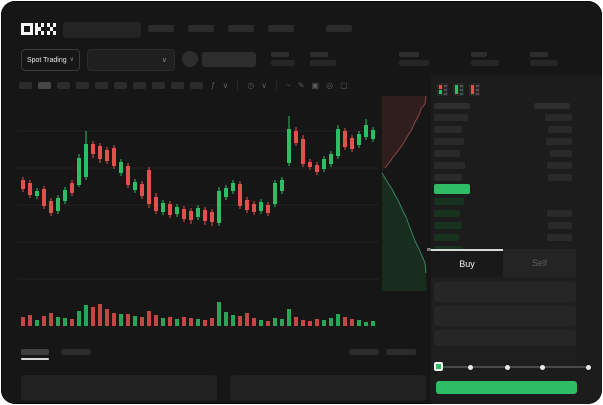 Image resolution: width=603 pixels, height=405 pixels. I want to click on ticker-stats-row, so click(414, 59).